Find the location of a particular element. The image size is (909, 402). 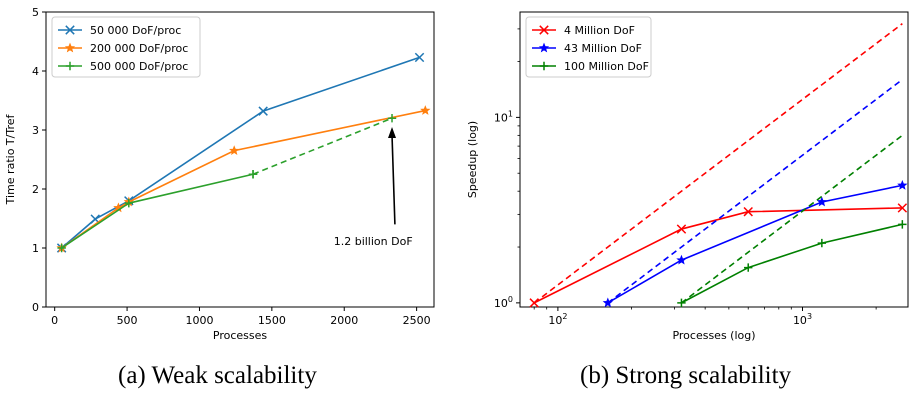

legend-label: 100 Million DoF is located at coordinates (606, 66).